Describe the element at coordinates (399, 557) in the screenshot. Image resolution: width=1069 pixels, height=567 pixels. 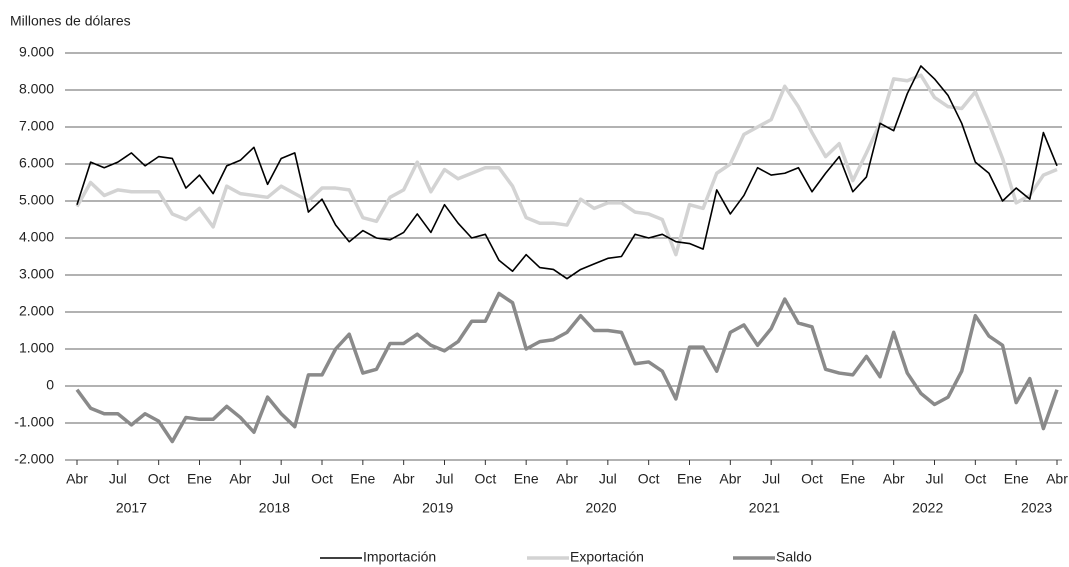
I see `legend-label: Importación` at that location.